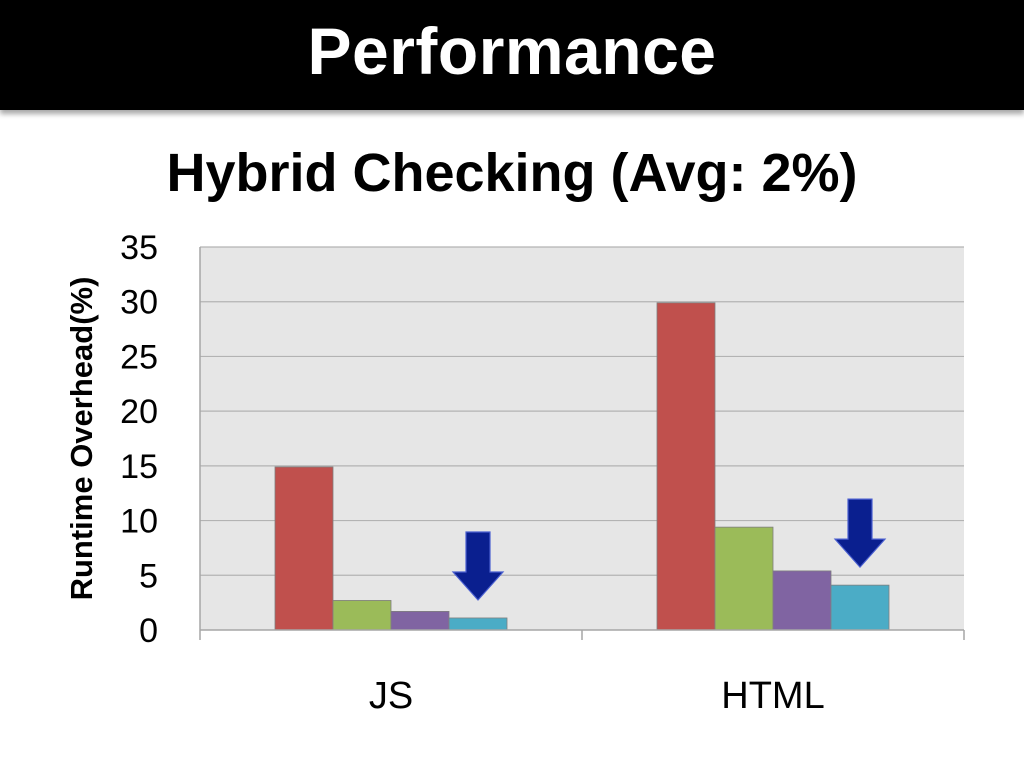 Image resolution: width=1024 pixels, height=768 pixels. Describe the element at coordinates (139, 412) in the screenshot. I see `y-tick-label: 20` at that location.